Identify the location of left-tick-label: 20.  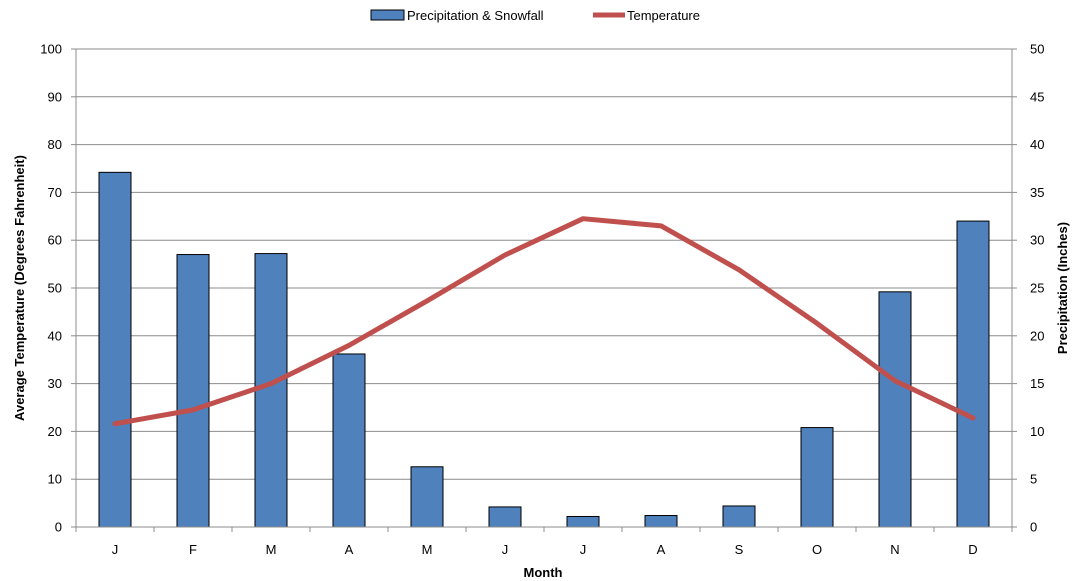
(55, 431).